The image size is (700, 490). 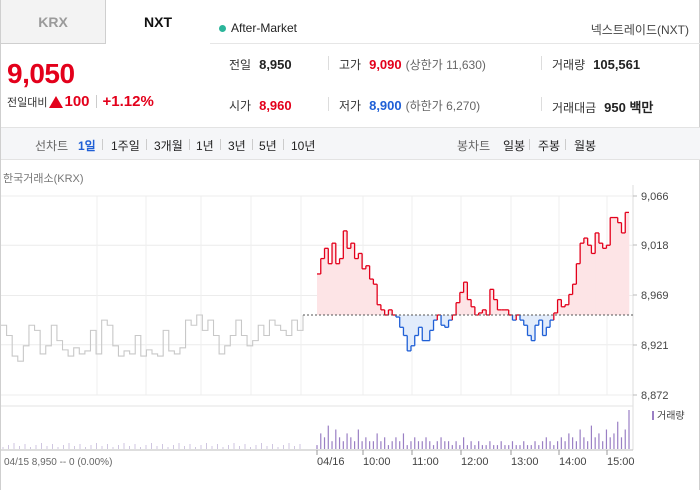 What do you see at coordinates (331, 462) in the screenshot?
I see `x-tick-label: 04/16` at bounding box center [331, 462].